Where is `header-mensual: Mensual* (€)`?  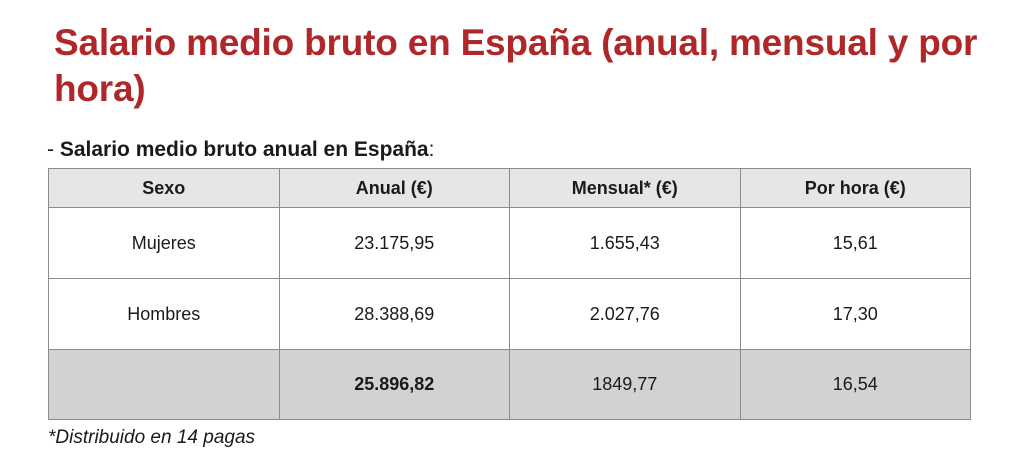 header-mensual: Mensual* (€) is located at coordinates (625, 188).